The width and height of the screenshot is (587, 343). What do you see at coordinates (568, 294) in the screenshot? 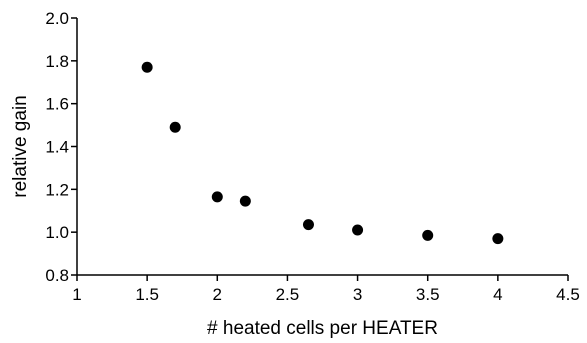
I see `x-tick-label: 4.5` at bounding box center [568, 294].